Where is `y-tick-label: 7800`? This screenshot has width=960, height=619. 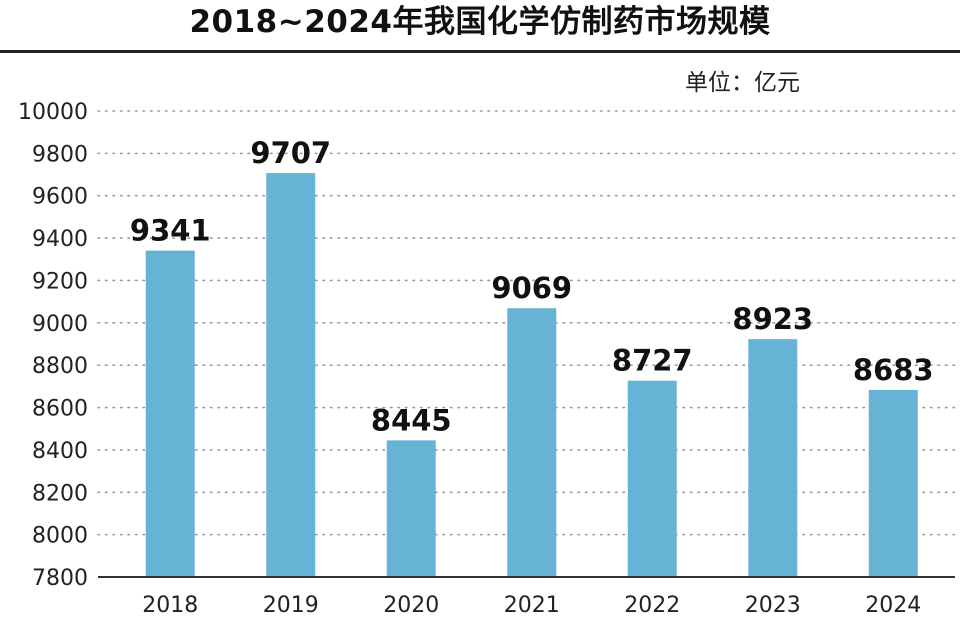
y-tick-label: 7800 is located at coordinates (60, 578).